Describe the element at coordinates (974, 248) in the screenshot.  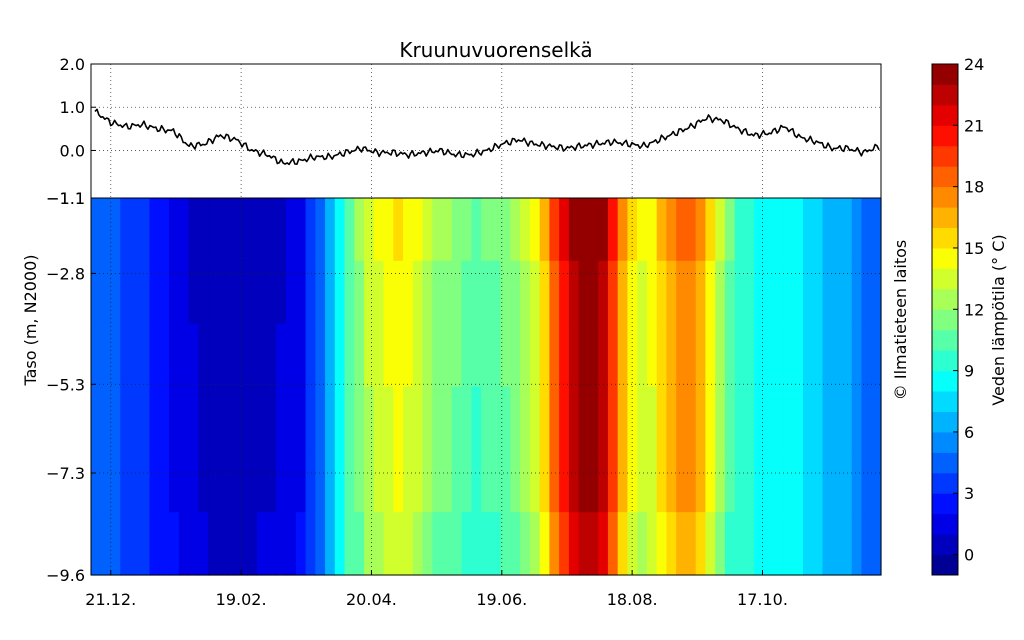
I see `colorbar-tick-label: 15` at that location.